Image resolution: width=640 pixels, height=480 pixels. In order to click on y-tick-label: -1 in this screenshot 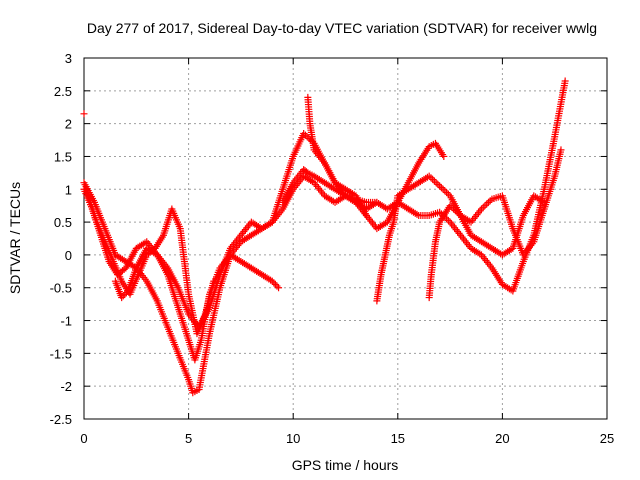, I will do `click(66, 321)`.